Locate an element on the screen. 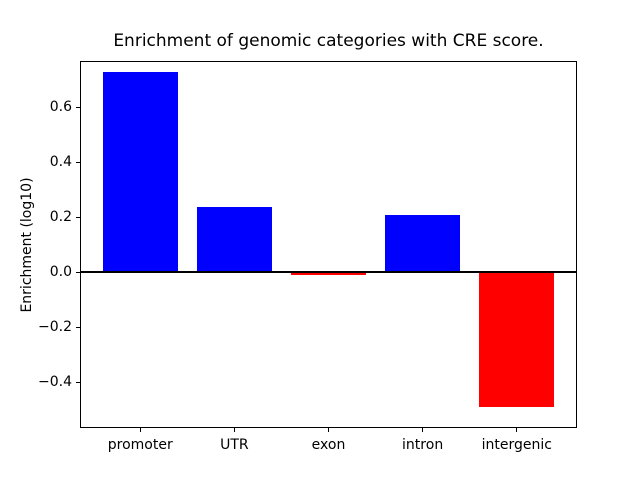 This screenshot has width=640, height=480. y-tick-label: 0.4 is located at coordinates (60, 162).